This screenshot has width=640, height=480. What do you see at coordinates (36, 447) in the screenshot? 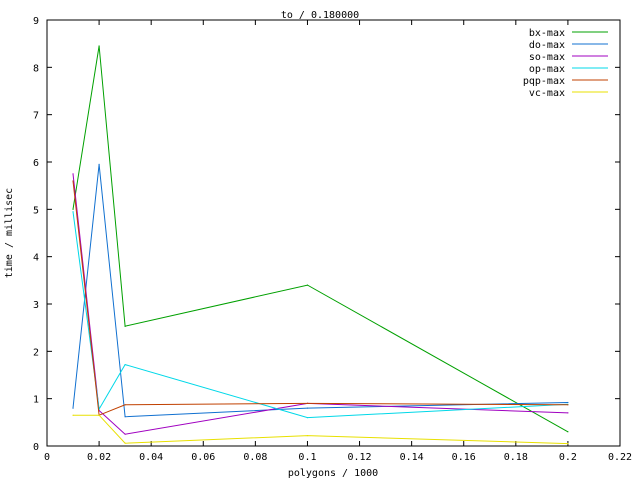
I see `y-tick-label: 0` at bounding box center [36, 447].